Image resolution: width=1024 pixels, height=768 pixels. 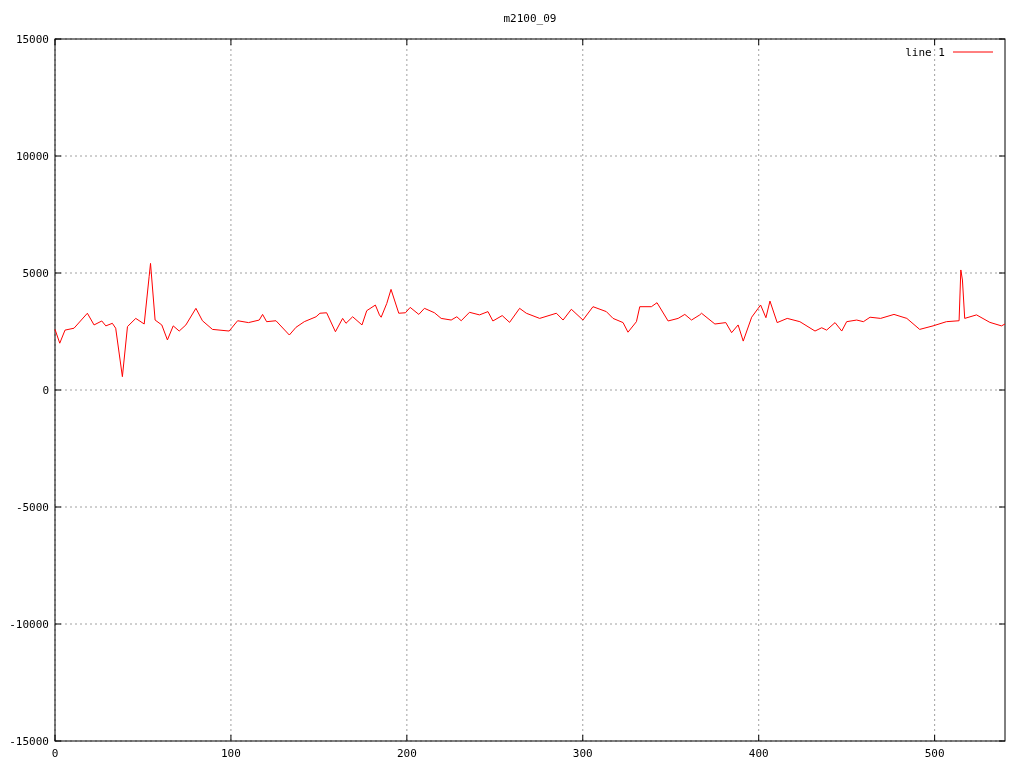 I want to click on x-tick-label: 400, so click(x=758, y=753).